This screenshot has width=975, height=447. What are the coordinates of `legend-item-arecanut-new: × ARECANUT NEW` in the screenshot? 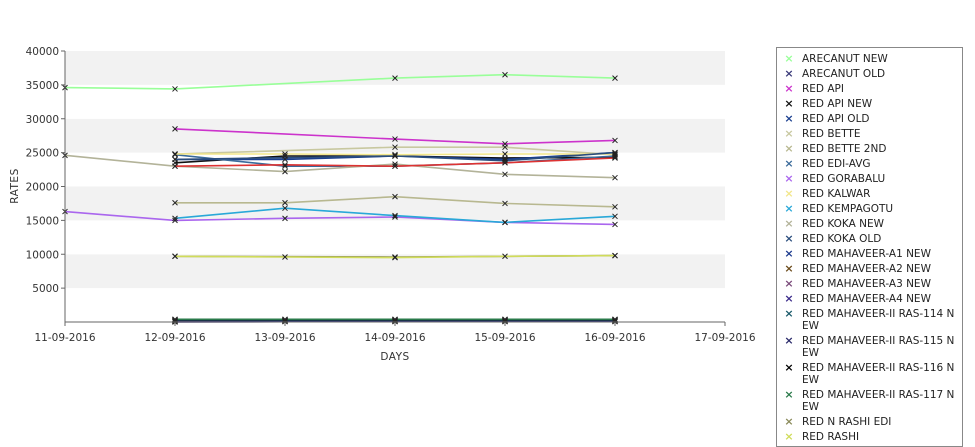 It's located at (869, 59).